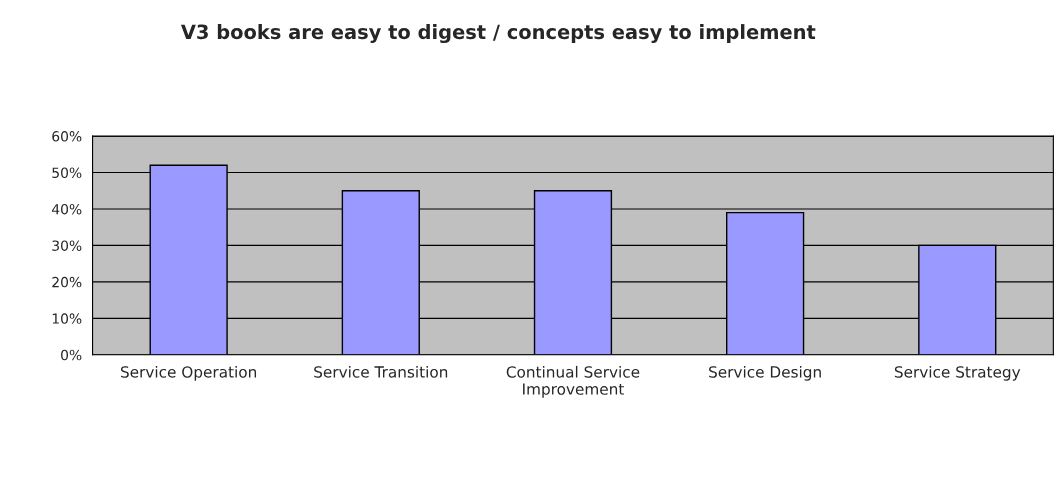  What do you see at coordinates (381, 371) in the screenshot?
I see `x-tick-label: Service Transition` at bounding box center [381, 371].